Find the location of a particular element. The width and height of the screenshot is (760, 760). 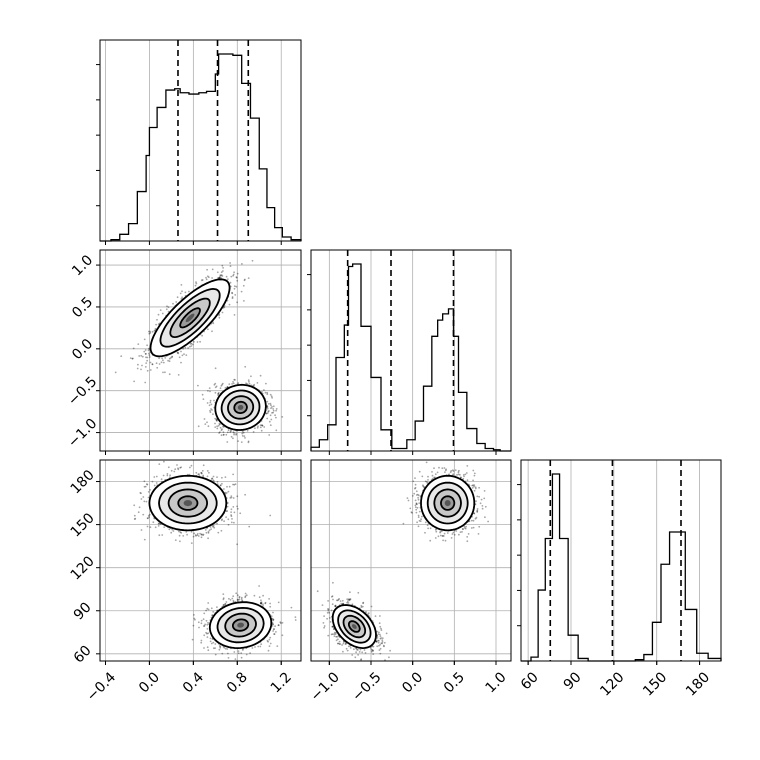

y-tick-label: 0.0 is located at coordinates (82, 349).